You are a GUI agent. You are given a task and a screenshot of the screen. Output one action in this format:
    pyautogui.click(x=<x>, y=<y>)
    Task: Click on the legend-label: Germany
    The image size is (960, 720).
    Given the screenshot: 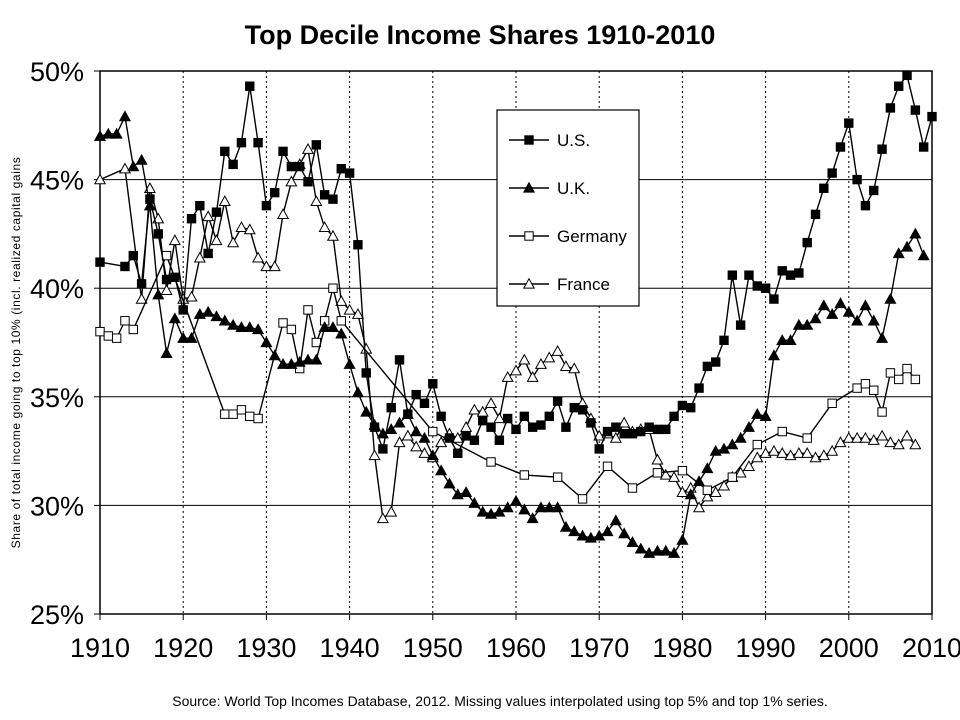 What is the action you would take?
    pyautogui.click(x=592, y=236)
    